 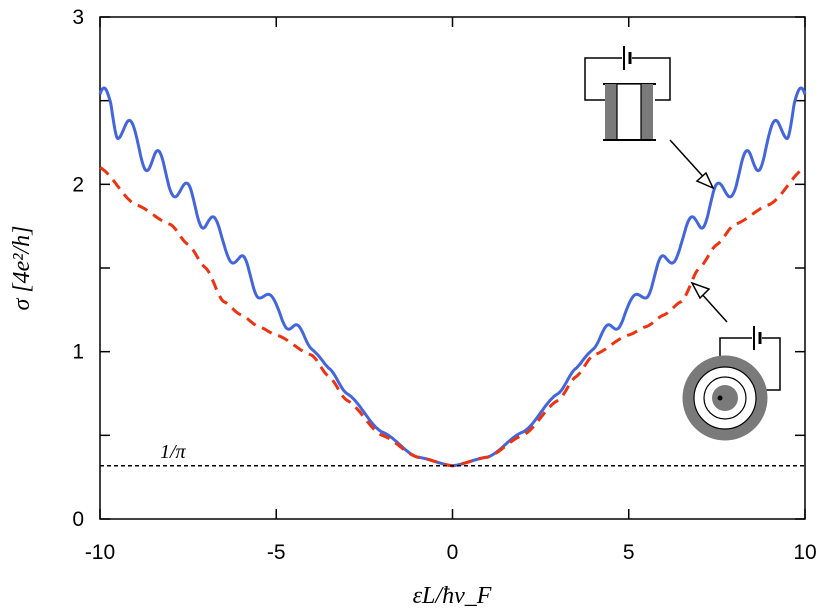 I want to click on slab-arrow-head, so click(x=705, y=180).